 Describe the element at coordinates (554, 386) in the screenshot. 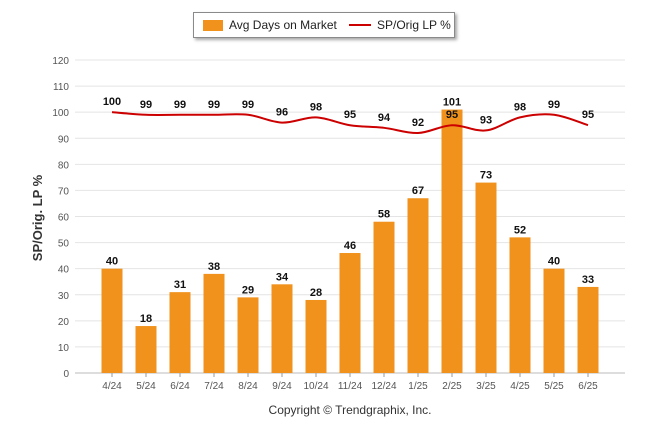

I see `x-tick-label: 5/25` at that location.